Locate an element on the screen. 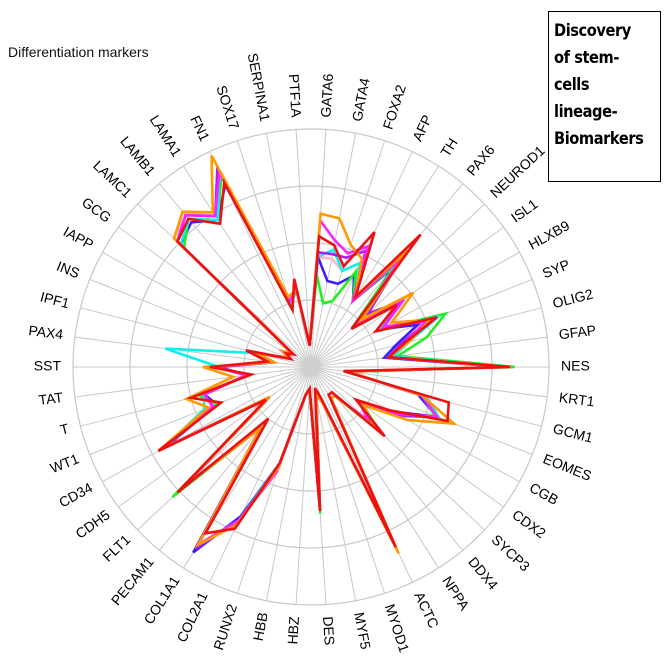 This screenshot has width=671, height=671. axis-label: LAMC1 is located at coordinates (112, 179).